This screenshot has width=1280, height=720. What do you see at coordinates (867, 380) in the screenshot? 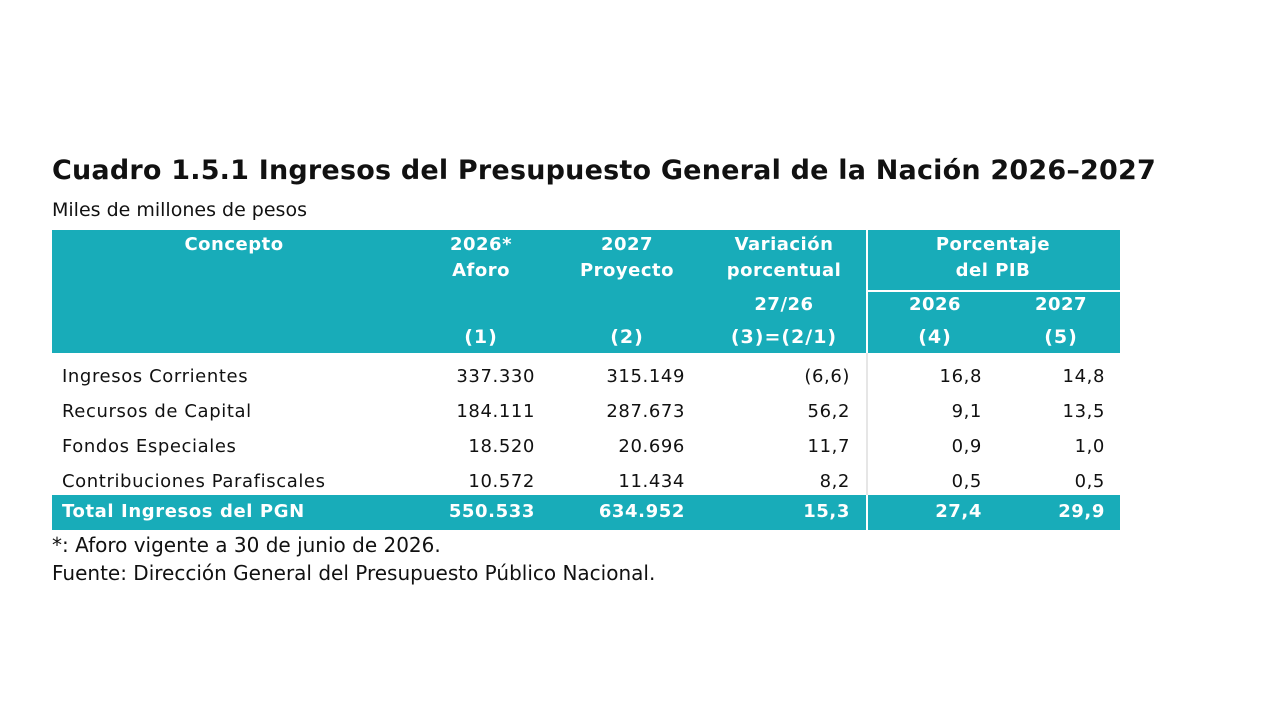
I see `column-divider` at bounding box center [867, 380].